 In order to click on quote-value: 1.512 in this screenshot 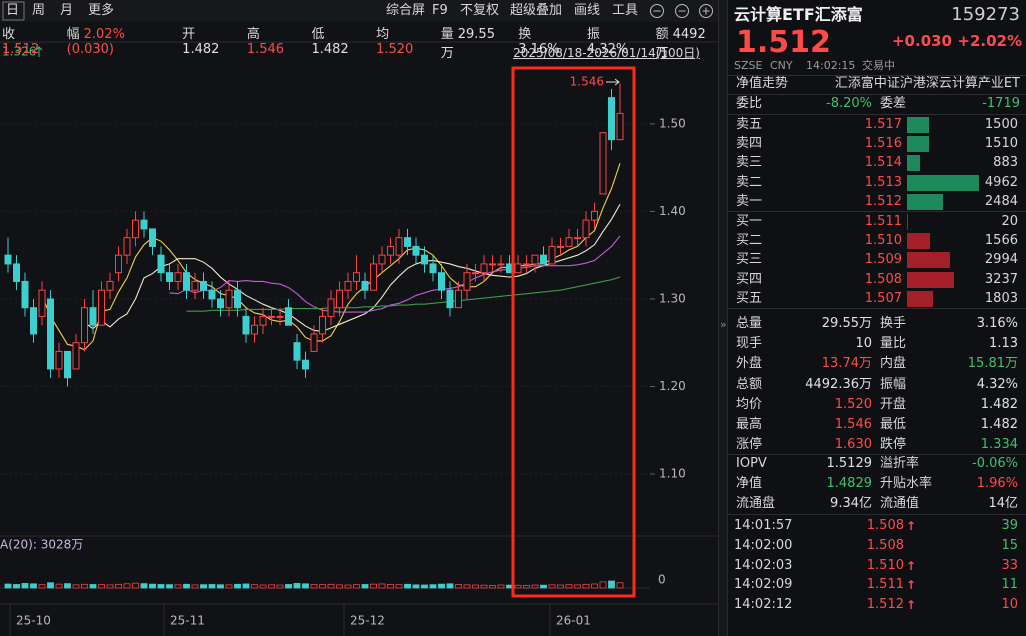, I will do `click(21, 49)`.